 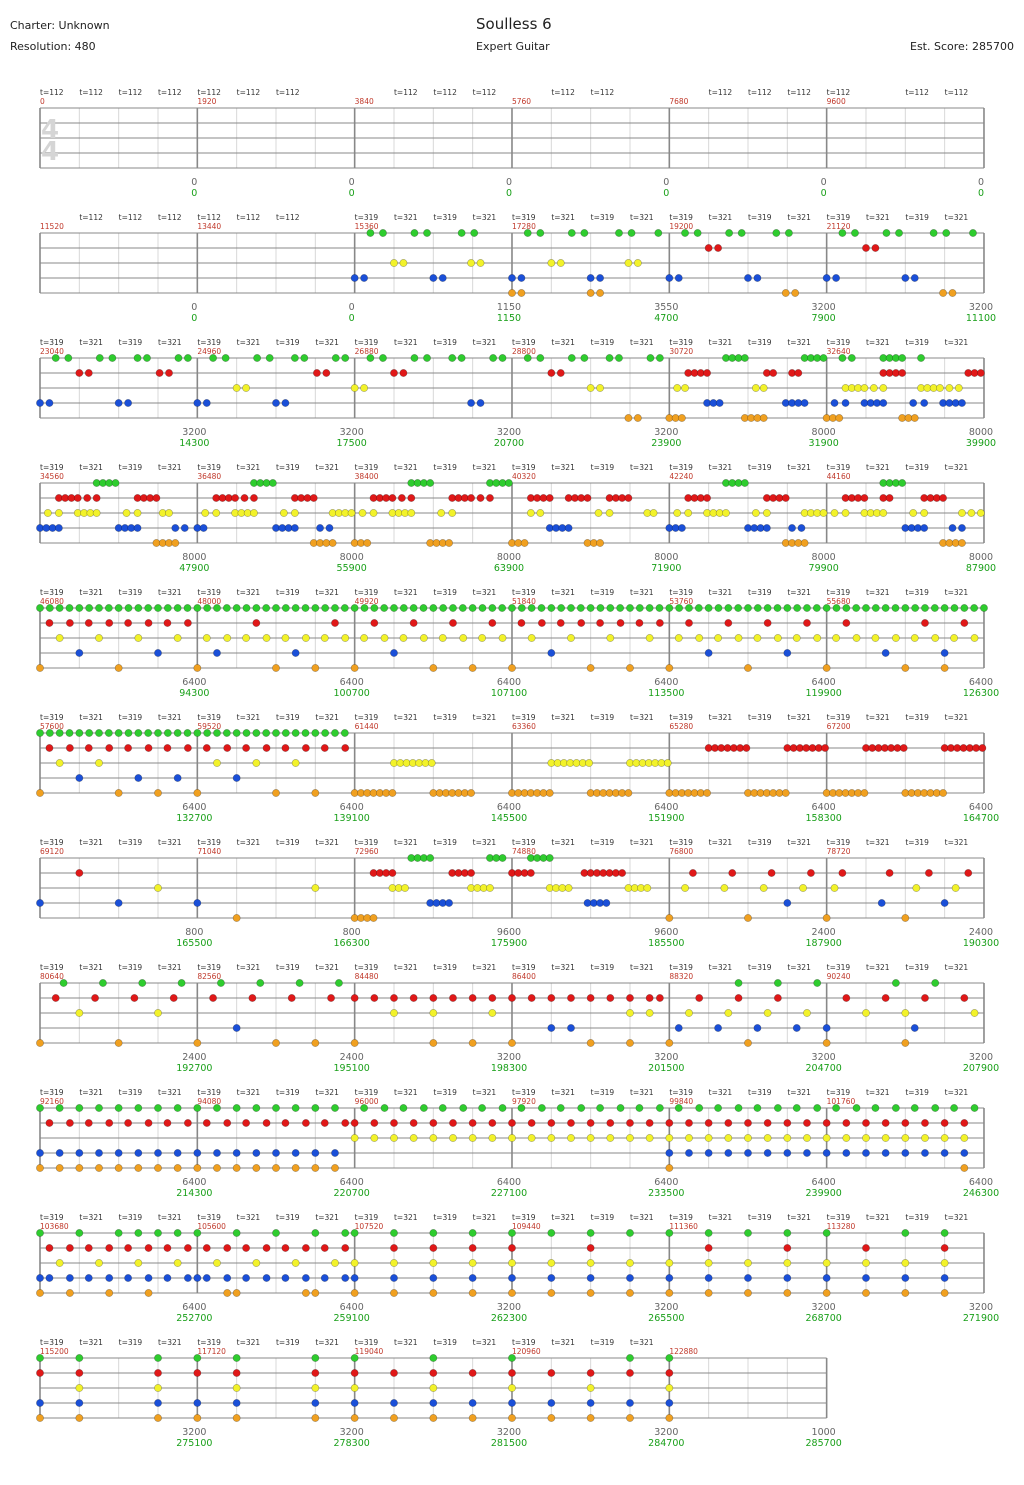 What do you see at coordinates (209, 476) in the screenshot?
I see `measure-tick-label: 36480` at bounding box center [209, 476].